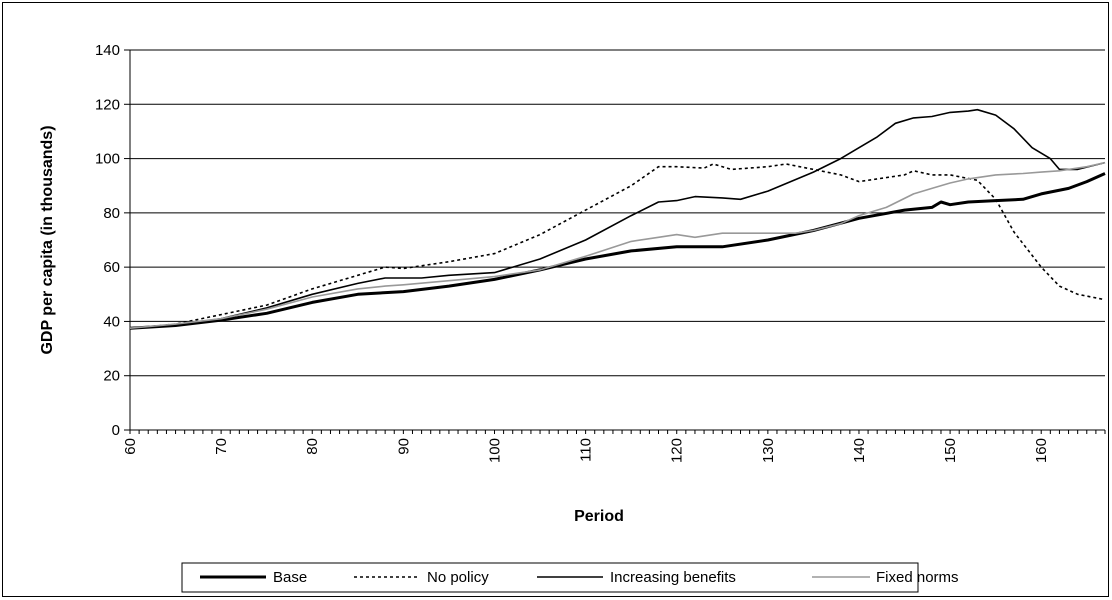 Image resolution: width=1112 pixels, height=600 pixels. Describe the element at coordinates (403, 446) in the screenshot. I see `x-tick-label: 90` at that location.